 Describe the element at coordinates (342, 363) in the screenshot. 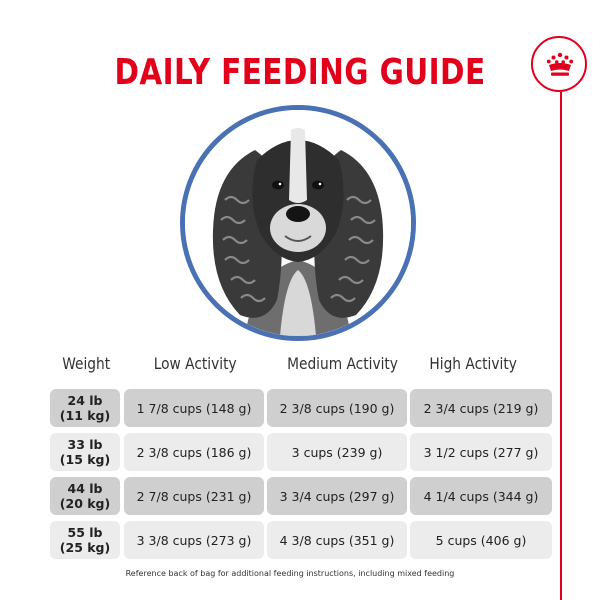

I see `column-header-medium-activity: Medium Activity` at that location.